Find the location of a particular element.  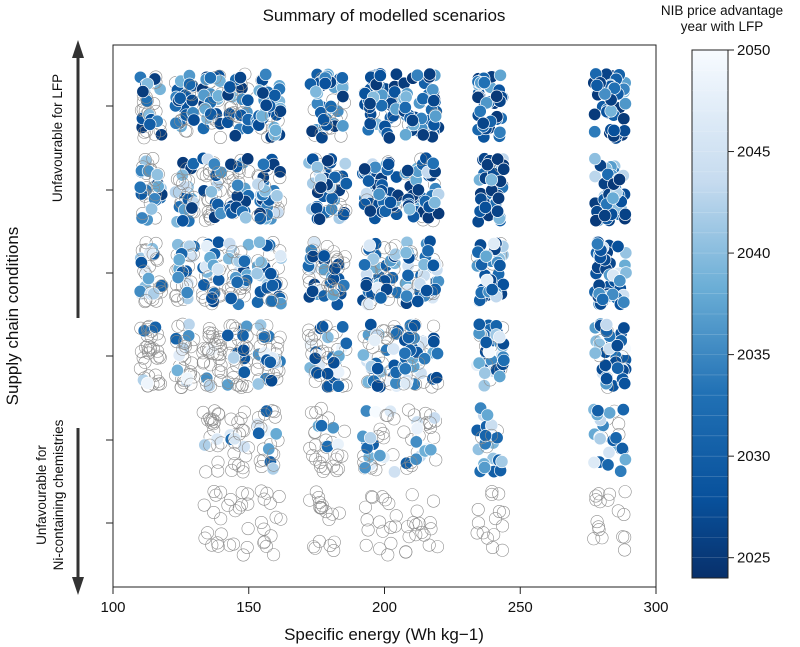

x-tick-label-250: 250 is located at coordinates (520, 607).